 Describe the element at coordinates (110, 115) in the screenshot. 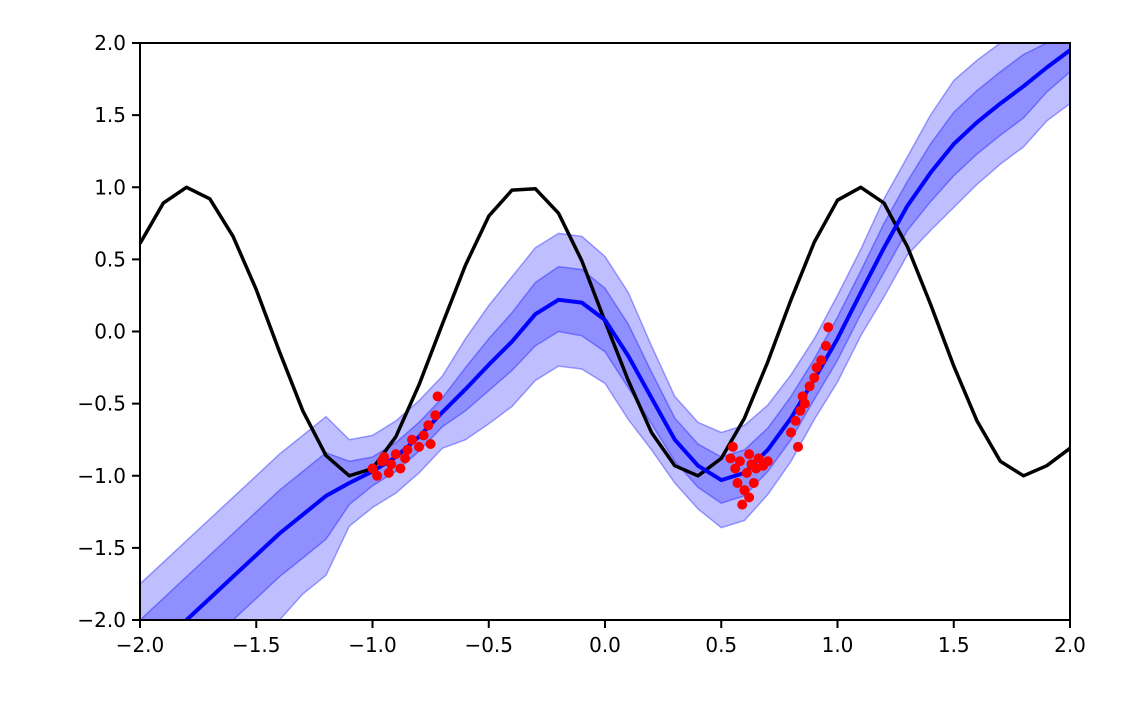

I see `y-tick-label: 1.5` at that location.